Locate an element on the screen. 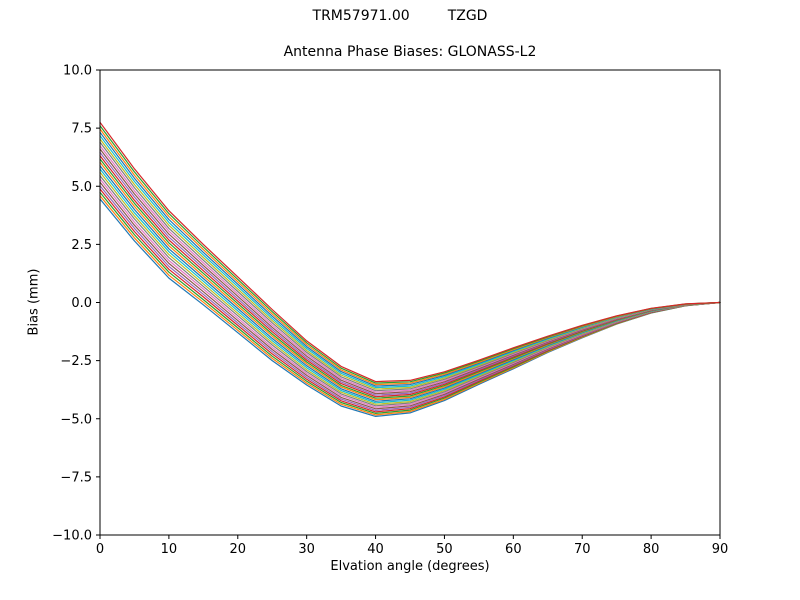 This screenshot has height=600, width=800. chart-title: Antenna Phase Biases: GLONASS-L2 is located at coordinates (410, 52).